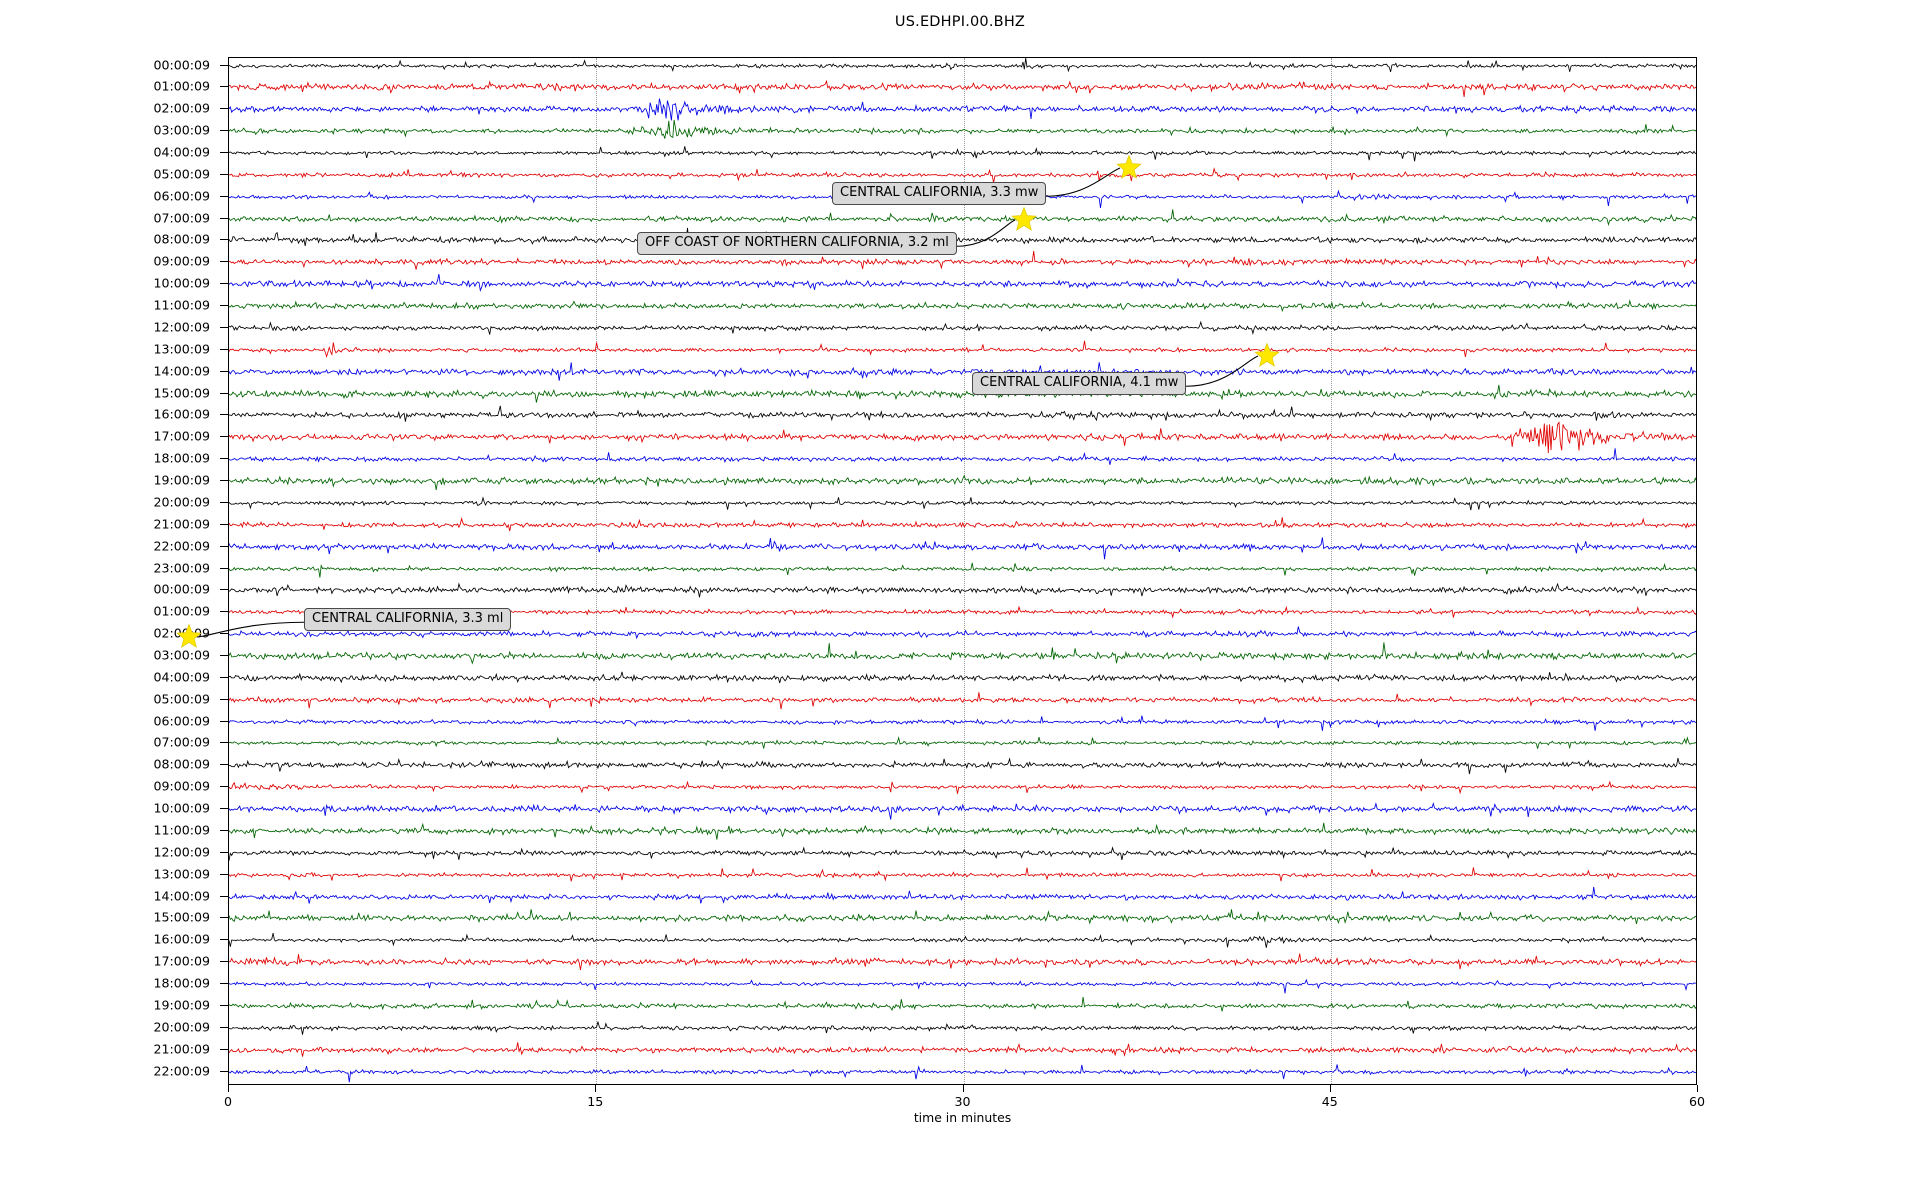 The width and height of the screenshot is (1920, 1200). What do you see at coordinates (960, 1115) in the screenshot?
I see `x-axis-ticks: 0 15 30 45 60` at bounding box center [960, 1115].